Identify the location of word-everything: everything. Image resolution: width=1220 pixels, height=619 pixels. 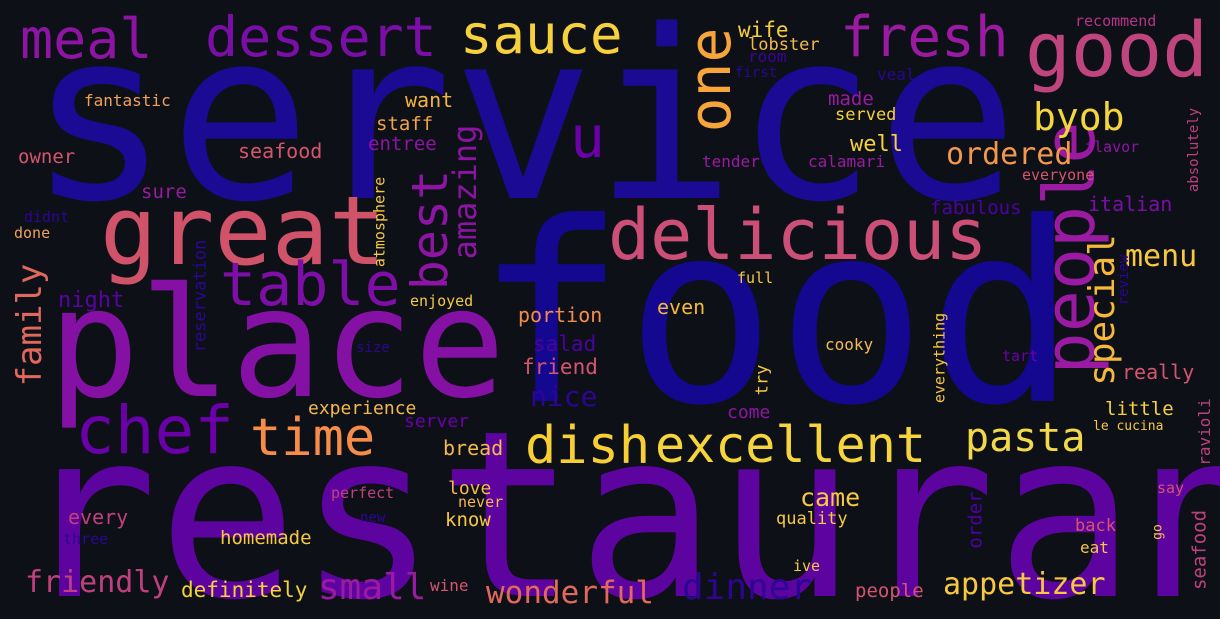
(939, 358).